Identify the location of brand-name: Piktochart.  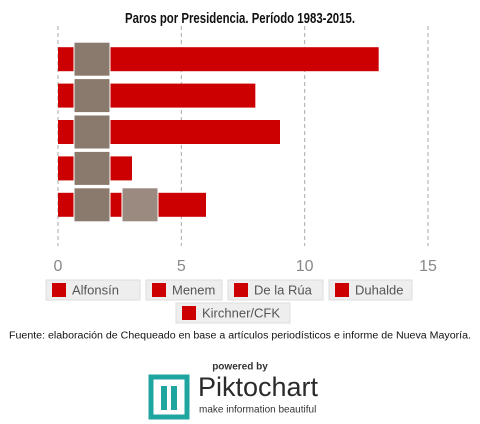
(258, 387).